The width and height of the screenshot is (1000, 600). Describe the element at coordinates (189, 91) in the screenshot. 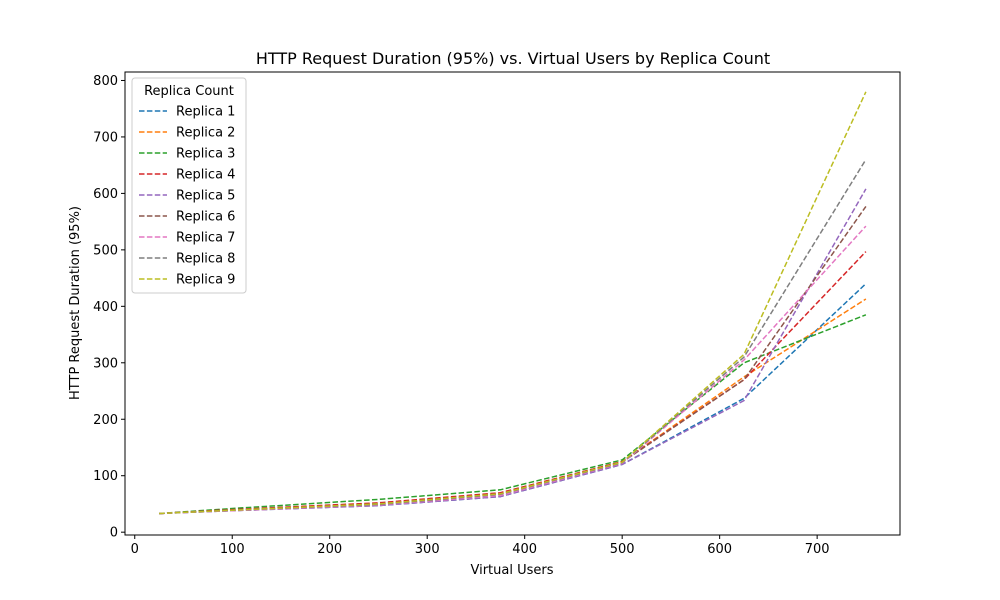

I see `legend-title: Replica Count` at that location.